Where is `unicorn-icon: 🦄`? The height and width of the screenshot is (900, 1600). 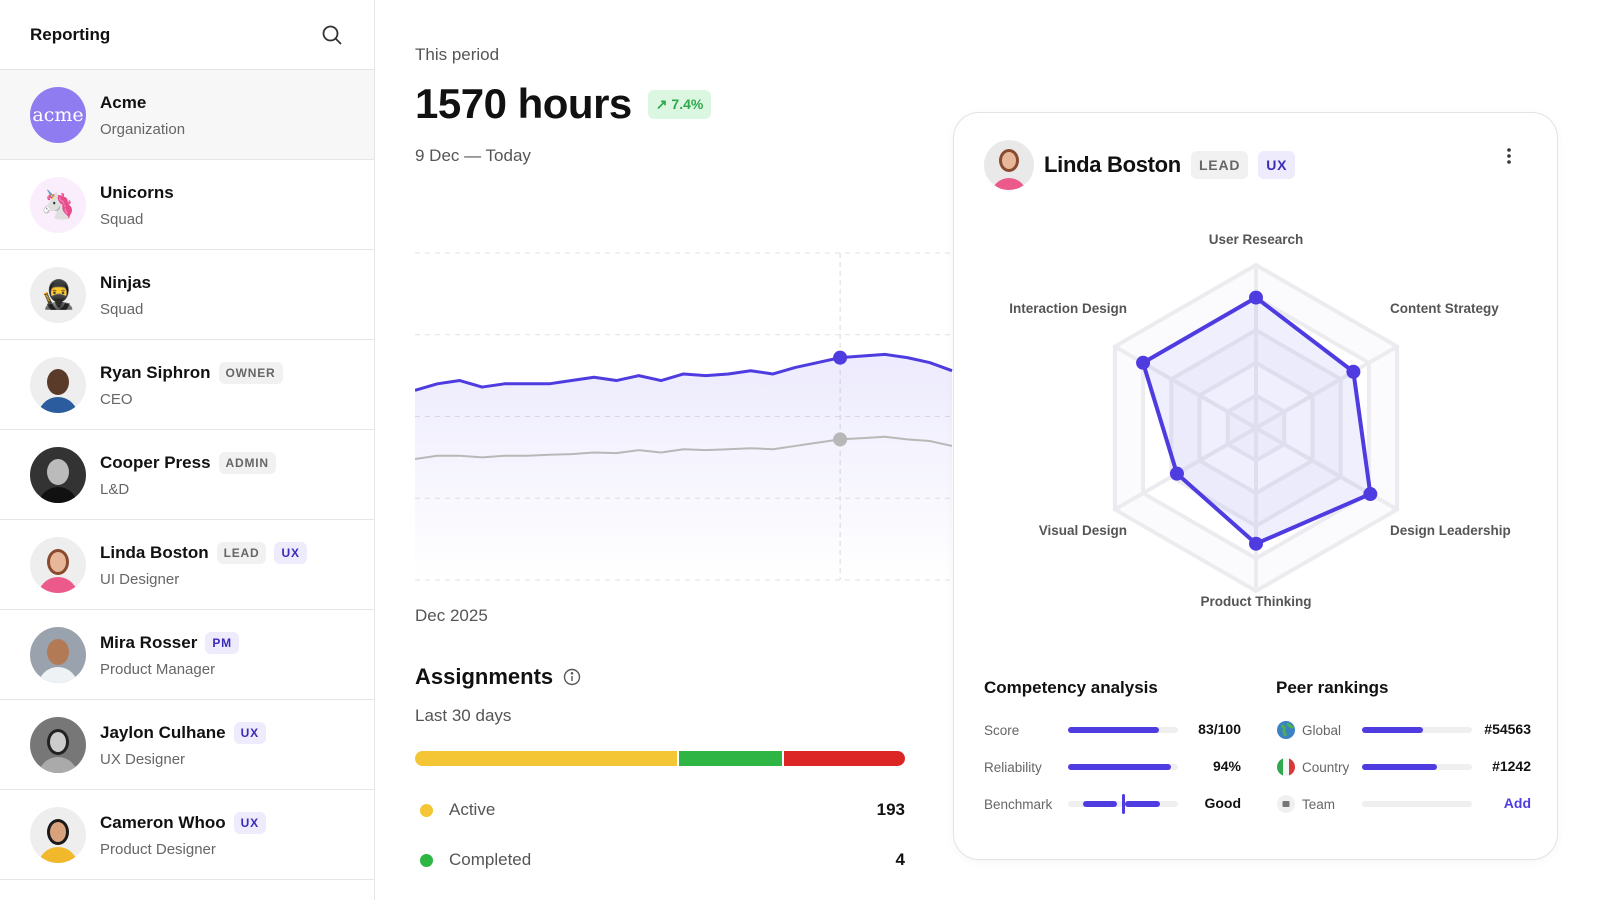 unicorn-icon: 🦄 is located at coordinates (58, 204).